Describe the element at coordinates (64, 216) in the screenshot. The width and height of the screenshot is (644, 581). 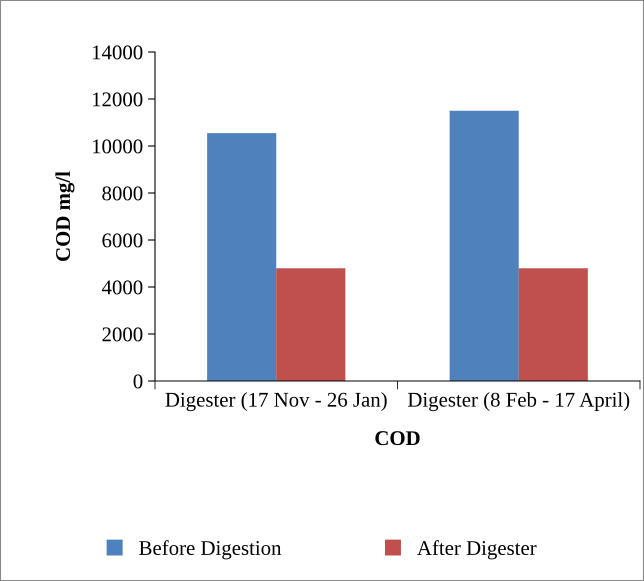
I see `y-axis-title: COD mg/l` at that location.